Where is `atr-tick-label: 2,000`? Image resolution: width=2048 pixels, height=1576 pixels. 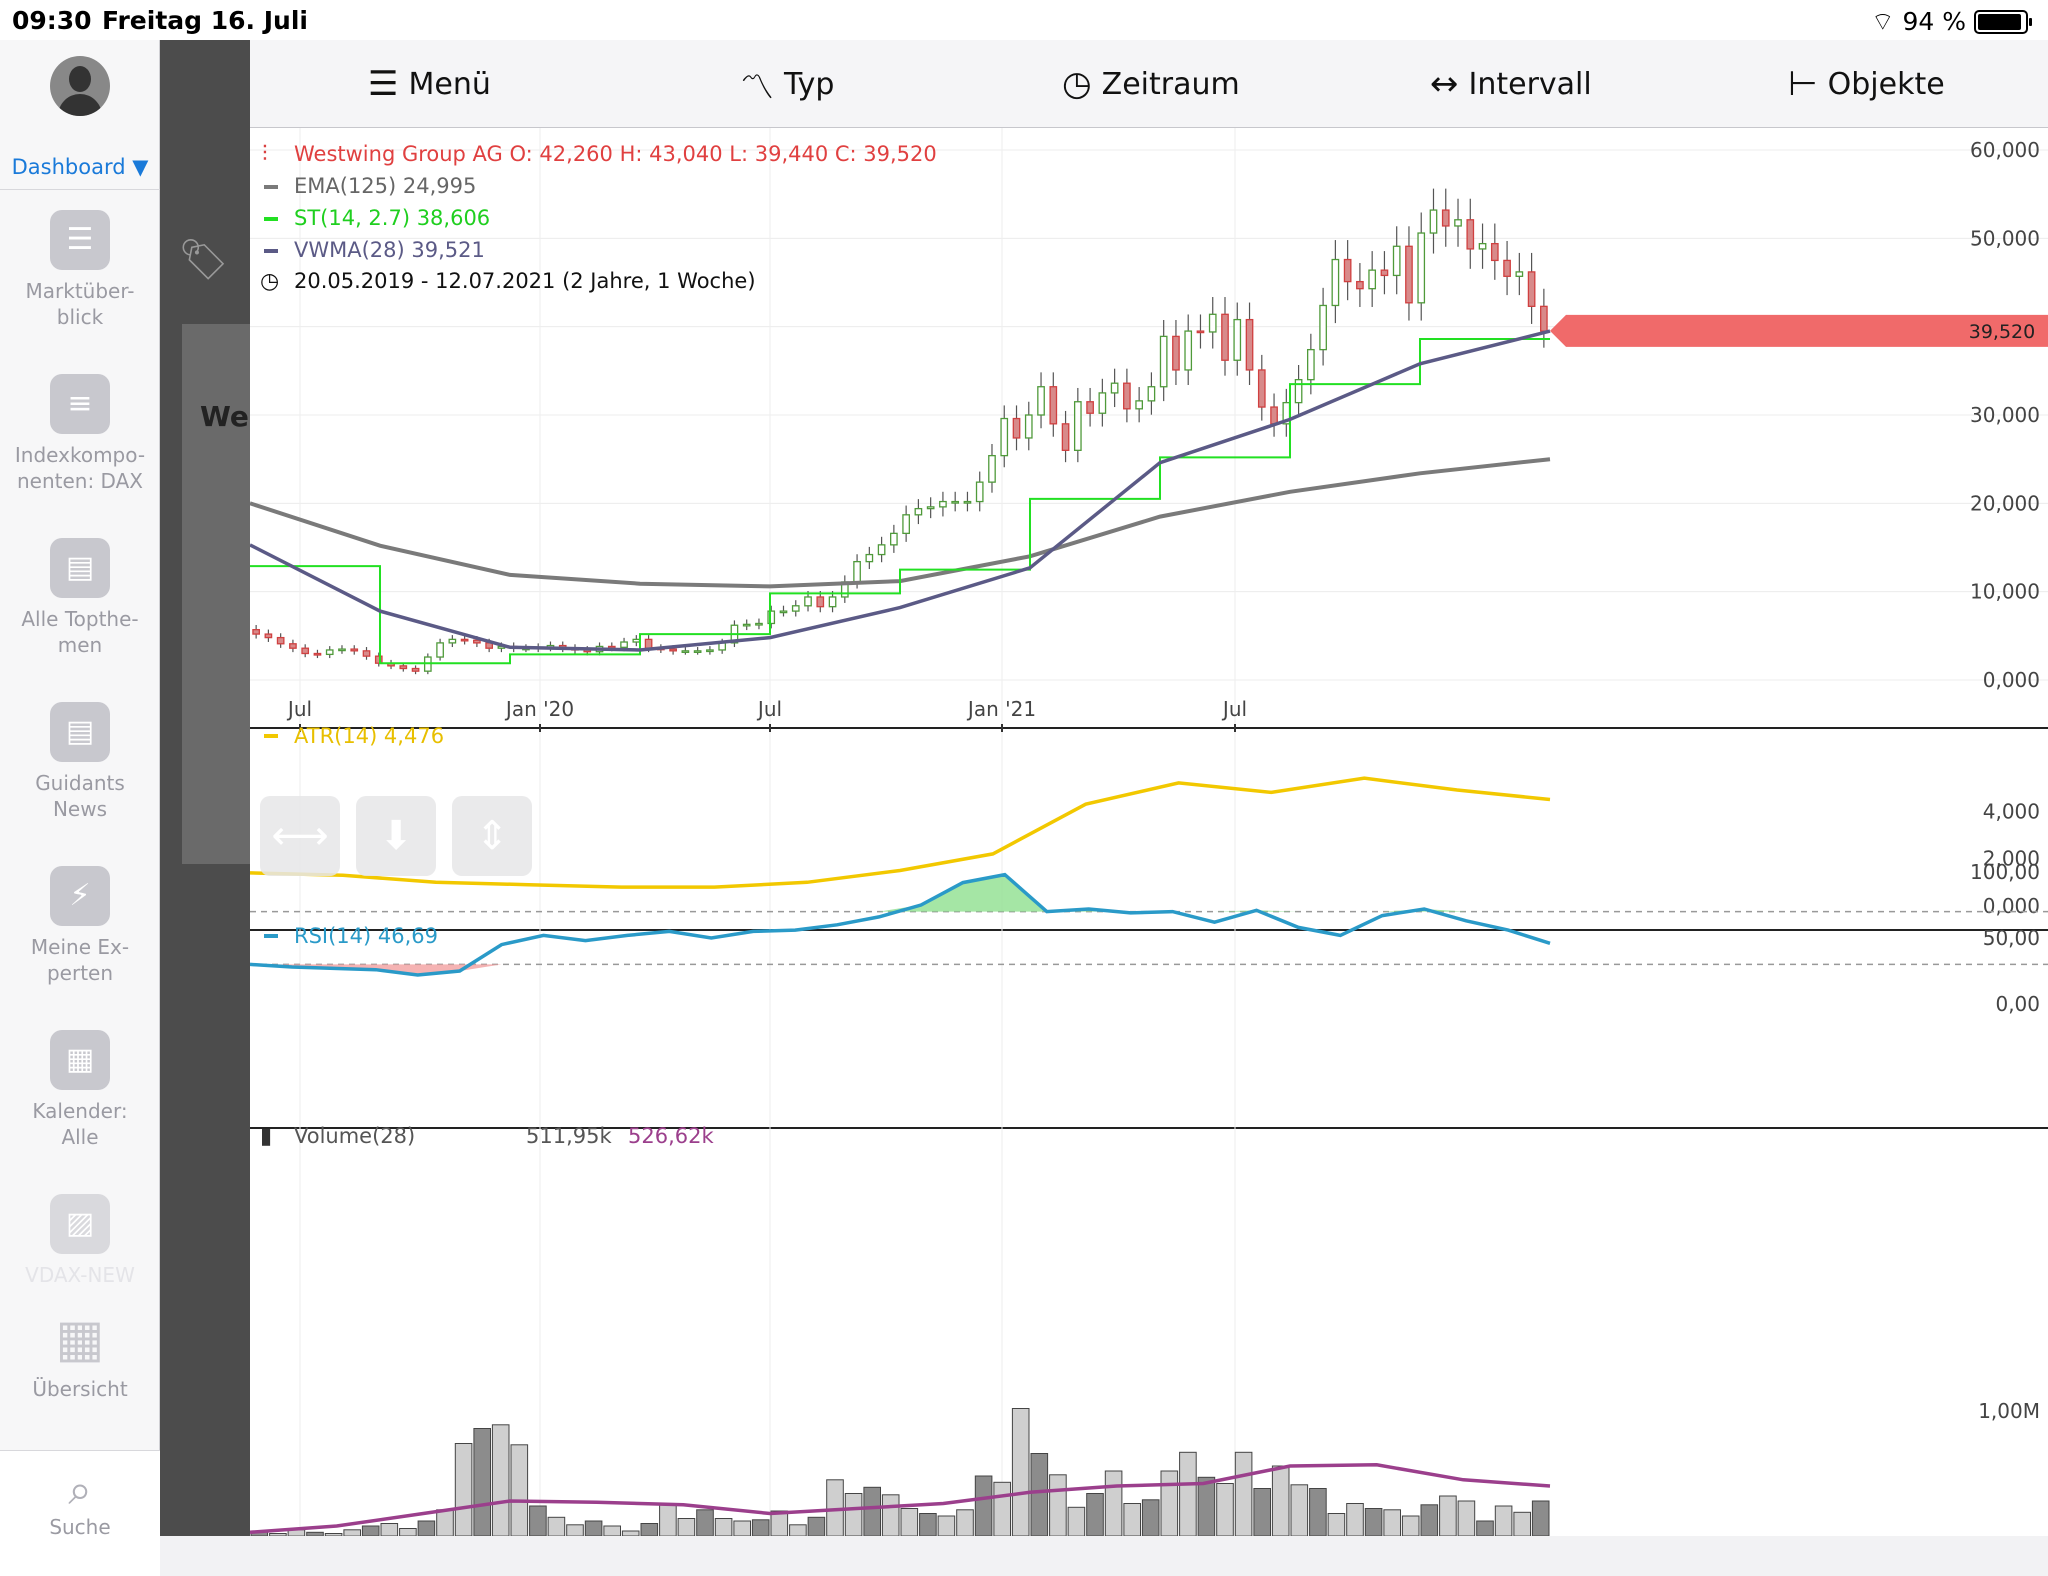
atr-tick-label: 2,000 is located at coordinates (2011, 859).